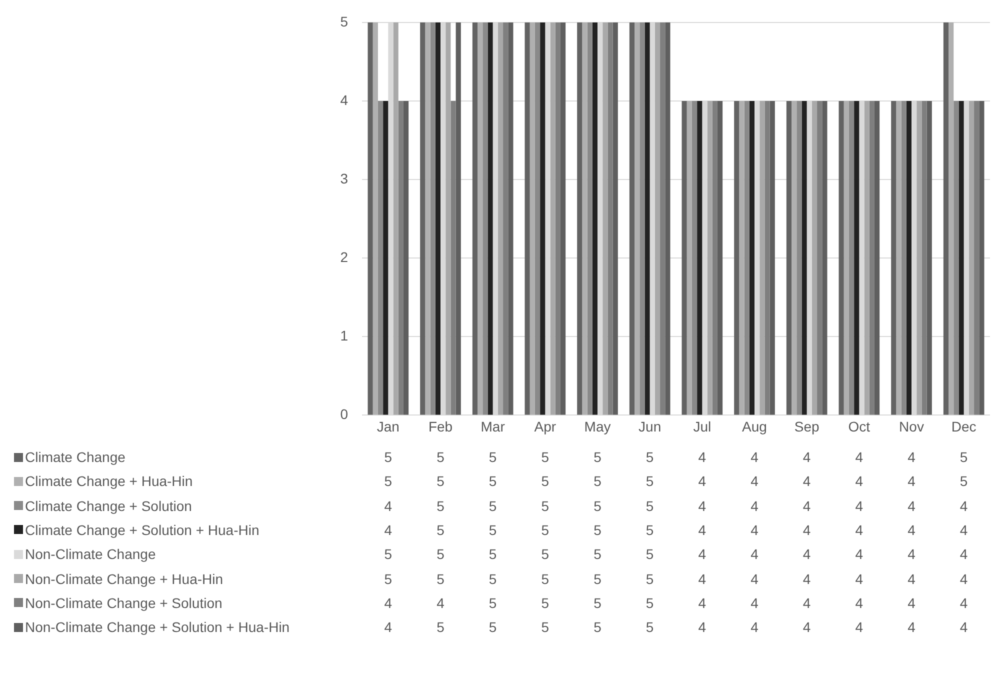 The width and height of the screenshot is (992, 678). Describe the element at coordinates (108, 506) in the screenshot. I see `legend-label: Climate Change + Solution` at that location.